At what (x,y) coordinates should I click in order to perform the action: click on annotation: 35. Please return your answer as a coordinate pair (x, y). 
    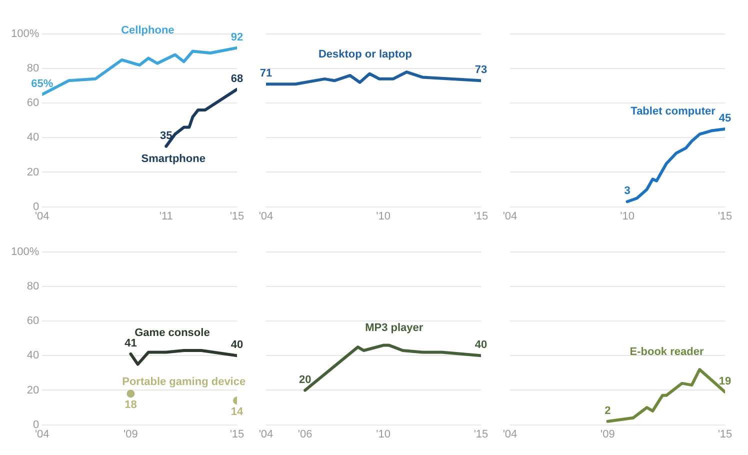
    Looking at the image, I should click on (166, 136).